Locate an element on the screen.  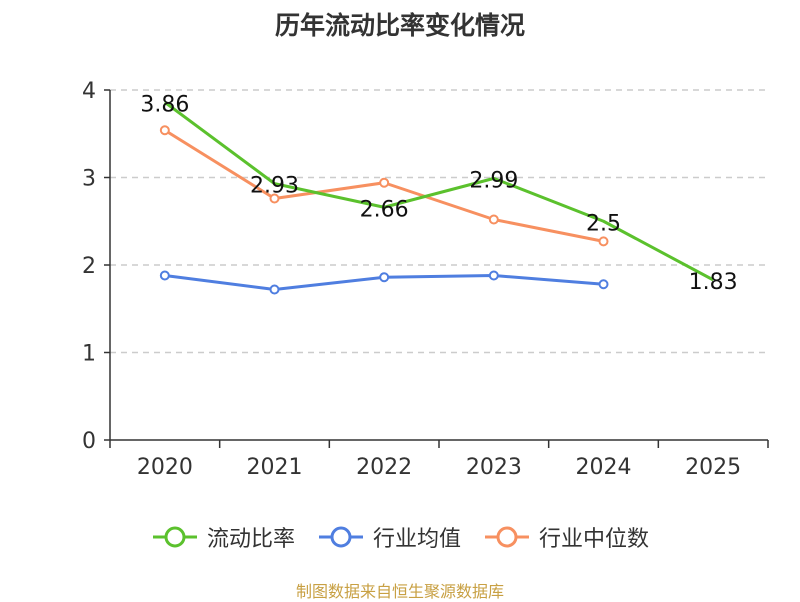
y-tick-label: 3 is located at coordinates (89, 179).